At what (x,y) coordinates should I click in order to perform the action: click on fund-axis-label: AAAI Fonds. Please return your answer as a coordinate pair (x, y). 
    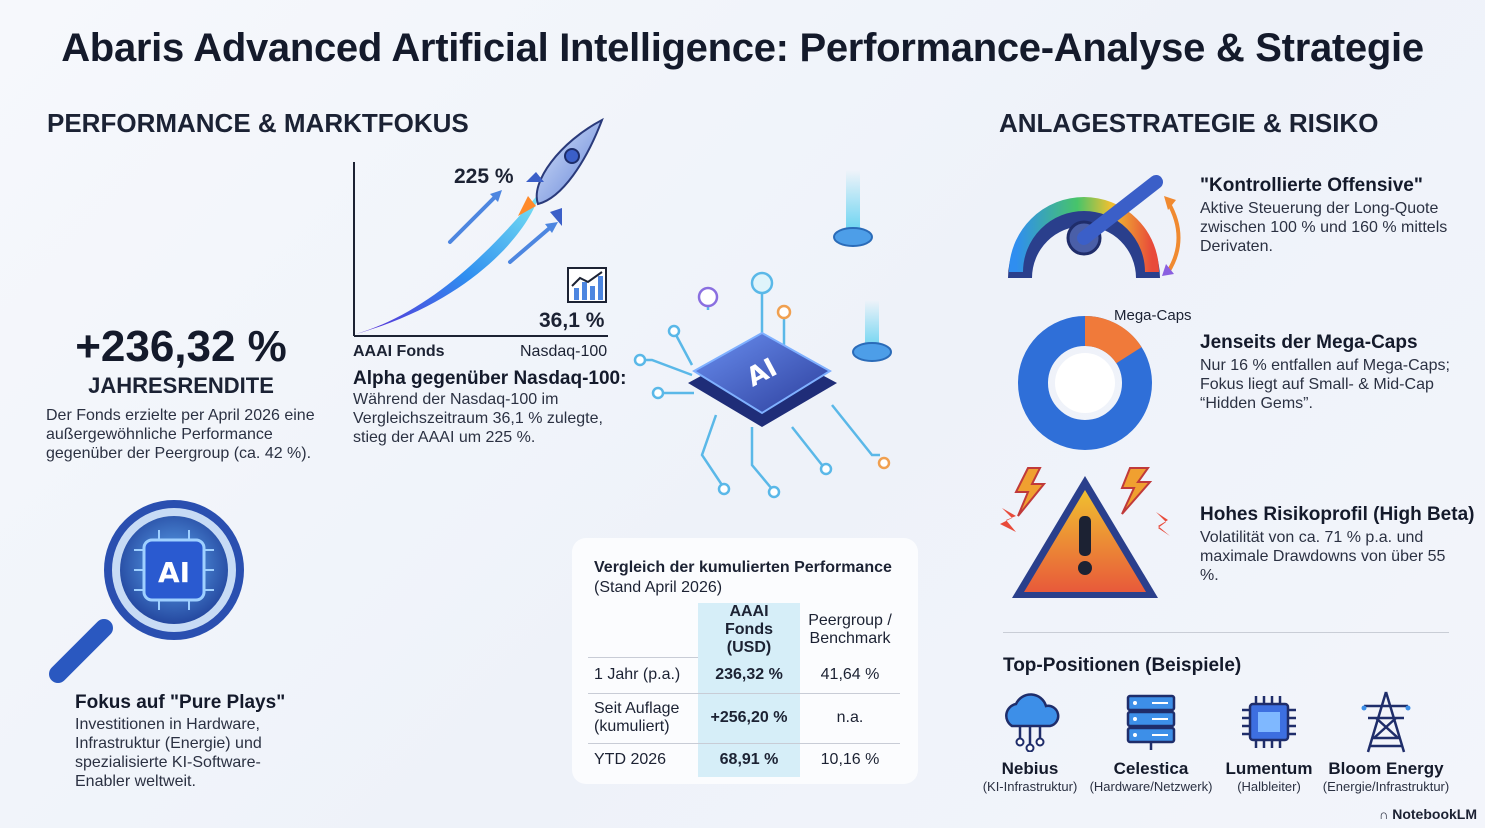
    Looking at the image, I should click on (399, 351).